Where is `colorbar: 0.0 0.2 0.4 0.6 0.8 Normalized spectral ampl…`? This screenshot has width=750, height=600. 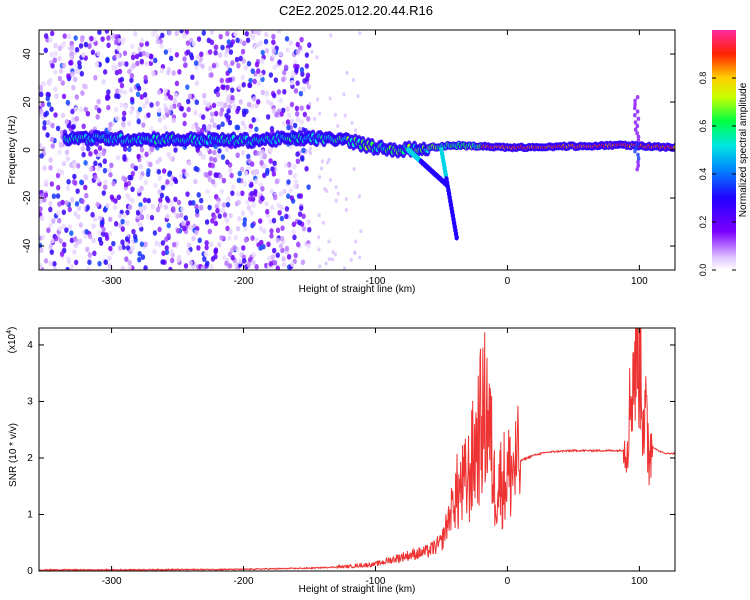
colorbar: 0.0 0.2 0.4 0.6 0.8 Normalized spectral ampl… is located at coordinates (723, 153).